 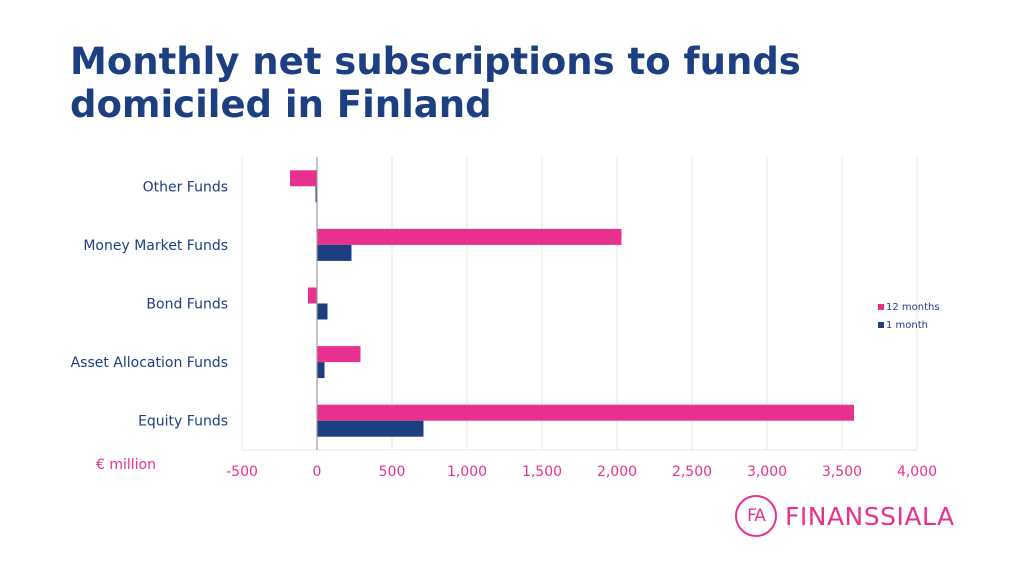 What do you see at coordinates (617, 472) in the screenshot?
I see `tick-label: 2,000` at bounding box center [617, 472].